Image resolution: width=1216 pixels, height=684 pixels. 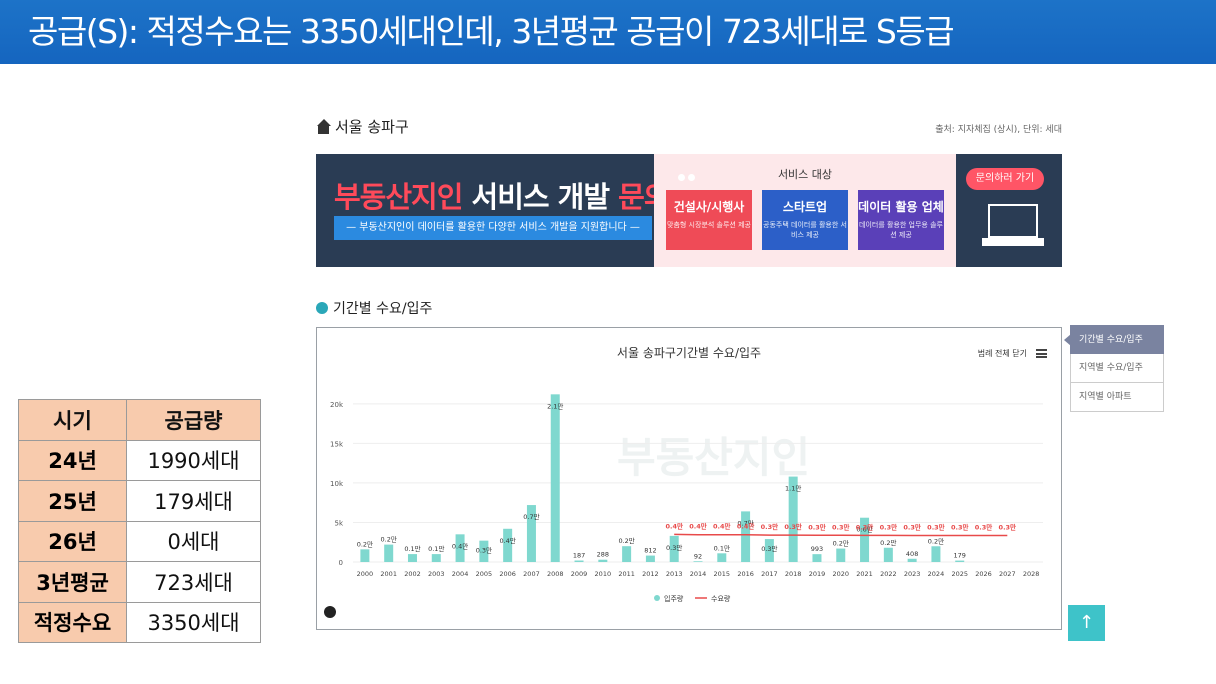 What do you see at coordinates (1031, 574) in the screenshot?
I see `x-tick-label: 2028` at bounding box center [1031, 574].